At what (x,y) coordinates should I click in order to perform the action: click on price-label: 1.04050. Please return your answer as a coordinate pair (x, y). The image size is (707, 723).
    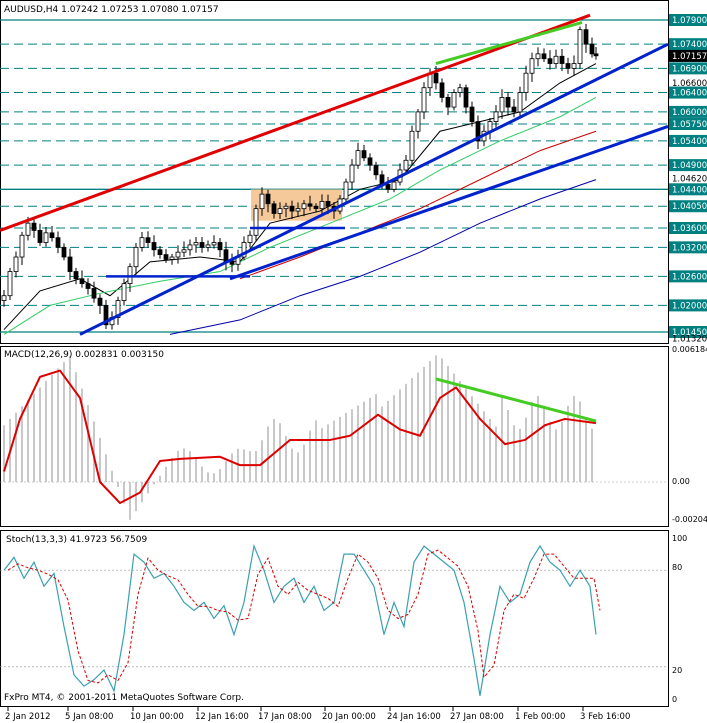
    Looking at the image, I should click on (689, 207).